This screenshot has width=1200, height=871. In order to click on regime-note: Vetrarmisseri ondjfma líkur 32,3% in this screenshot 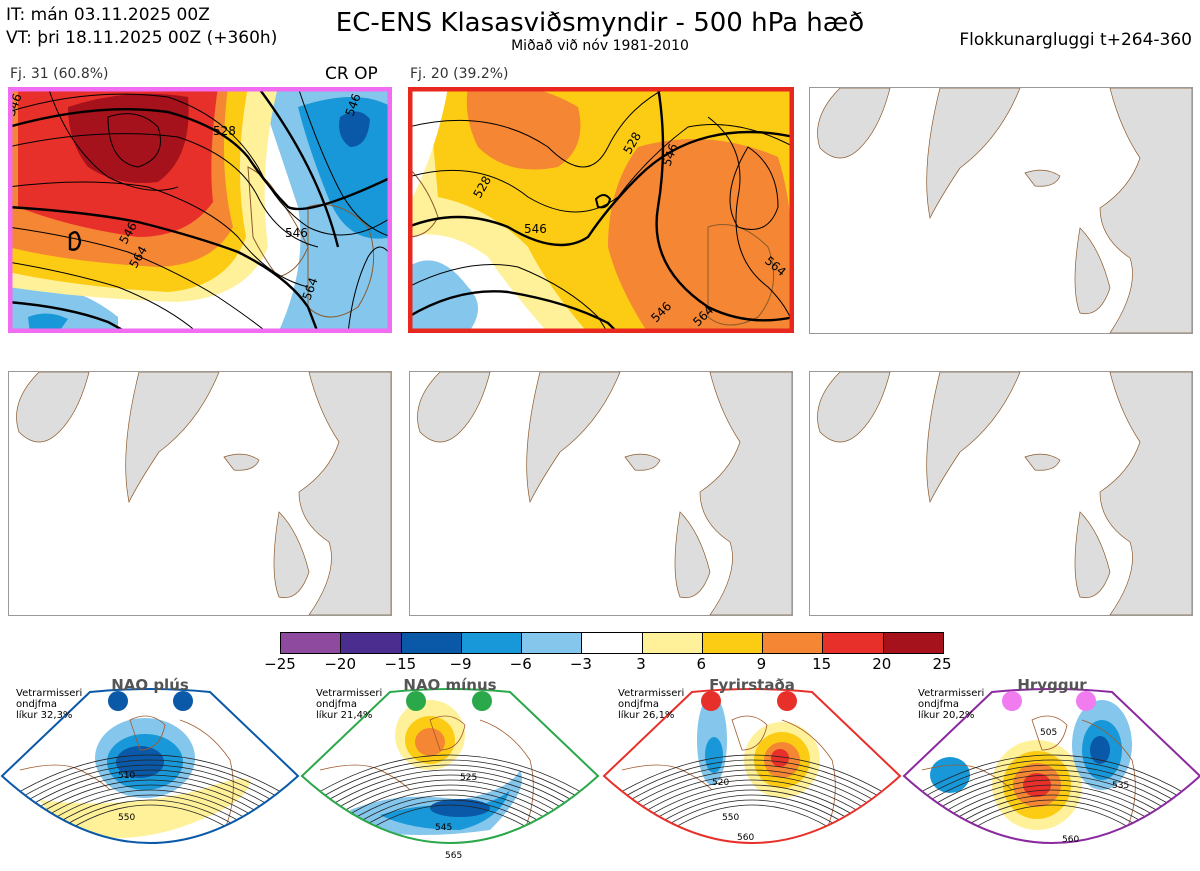, I will do `click(49, 704)`.